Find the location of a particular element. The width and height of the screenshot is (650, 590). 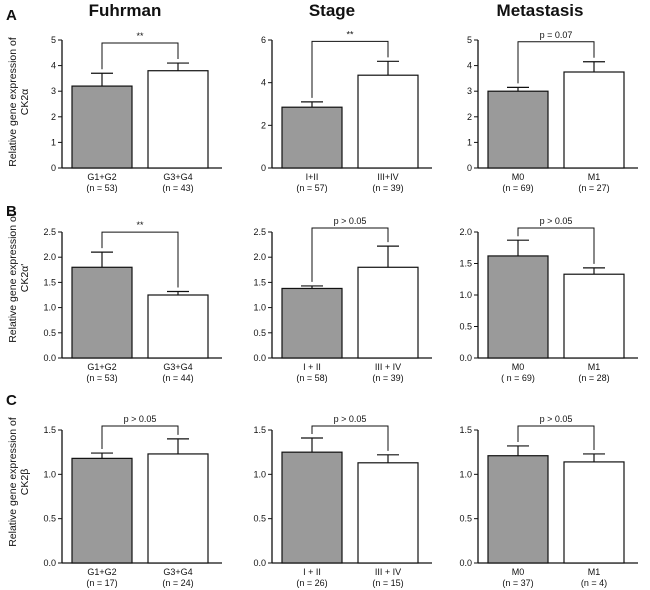

ylabel-row-b-line1: Relative gene expression of is located at coordinates (13, 278).